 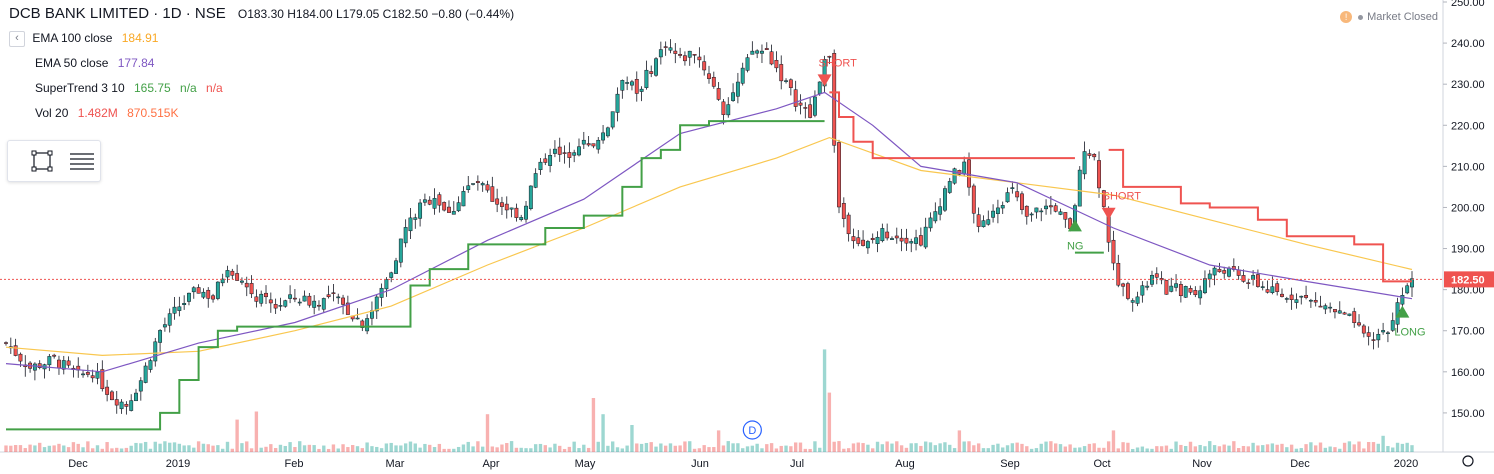 I want to click on legend-ema50: EMA 50 close 177.84, so click(x=94, y=63).